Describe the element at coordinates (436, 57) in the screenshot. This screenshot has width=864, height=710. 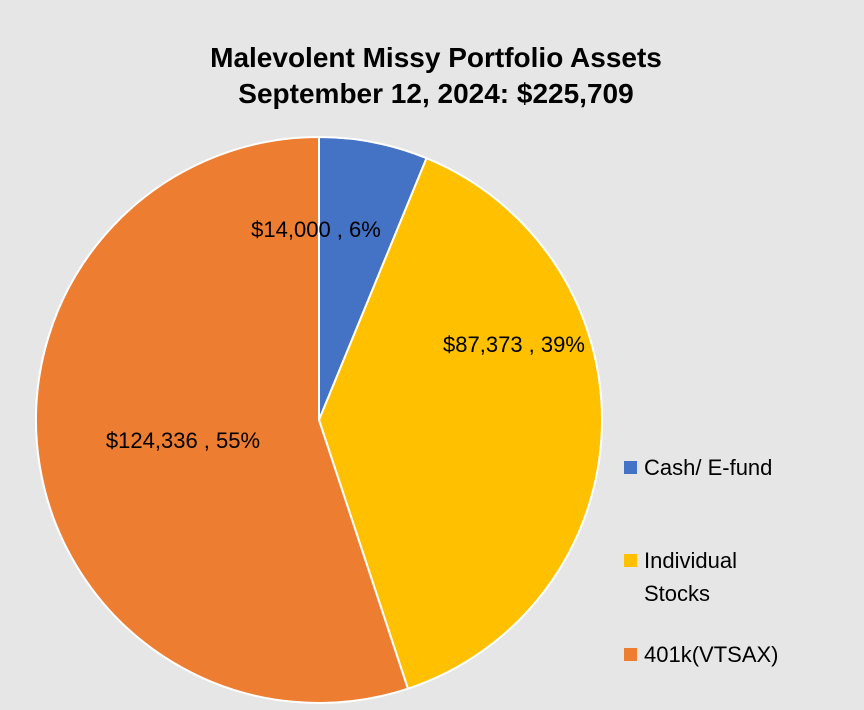
I see `chart-title-line: Malevolent Missy Portfolio Assets` at that location.